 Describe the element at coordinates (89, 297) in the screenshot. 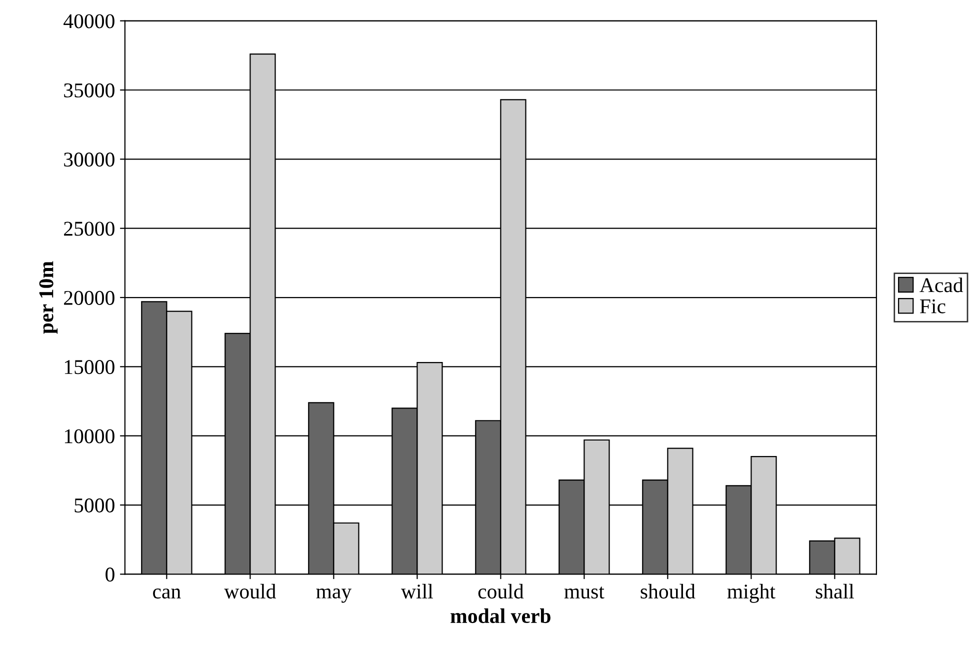

I see `y-tick-label: 20000` at that location.